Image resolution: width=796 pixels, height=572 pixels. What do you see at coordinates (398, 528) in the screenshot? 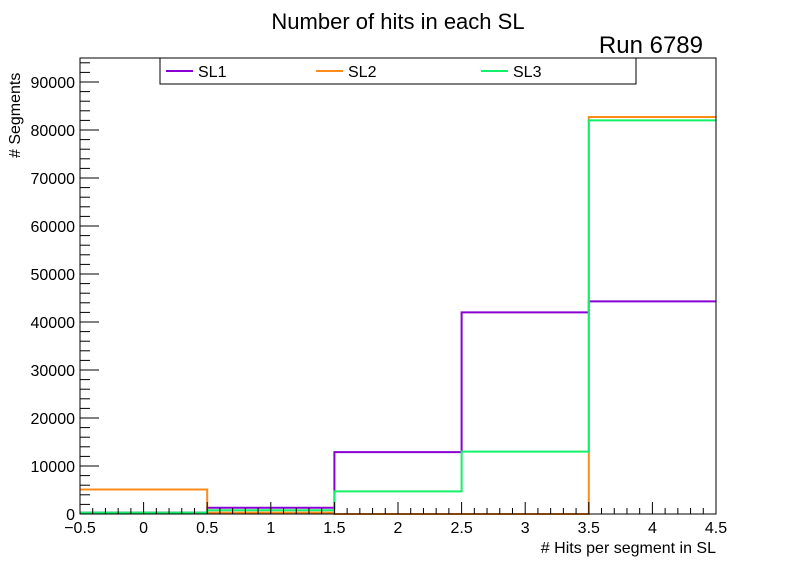
I see `x-tick-label: 2` at bounding box center [398, 528].